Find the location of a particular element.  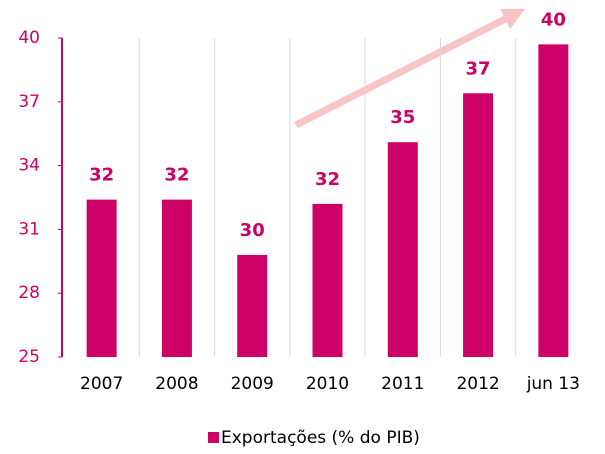

legend-swatch is located at coordinates (213, 437).